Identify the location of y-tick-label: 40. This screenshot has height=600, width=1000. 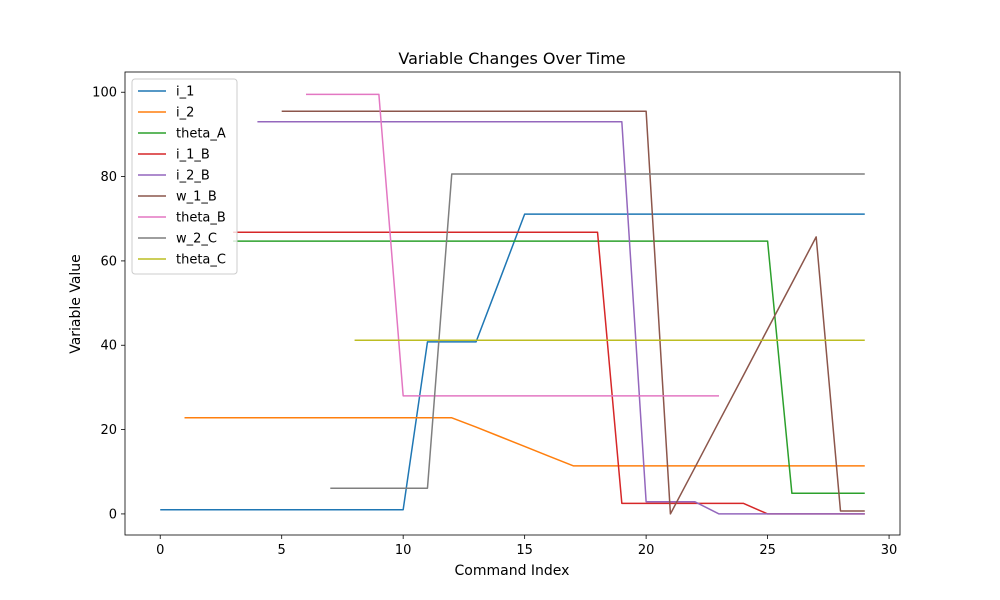
(108, 346).